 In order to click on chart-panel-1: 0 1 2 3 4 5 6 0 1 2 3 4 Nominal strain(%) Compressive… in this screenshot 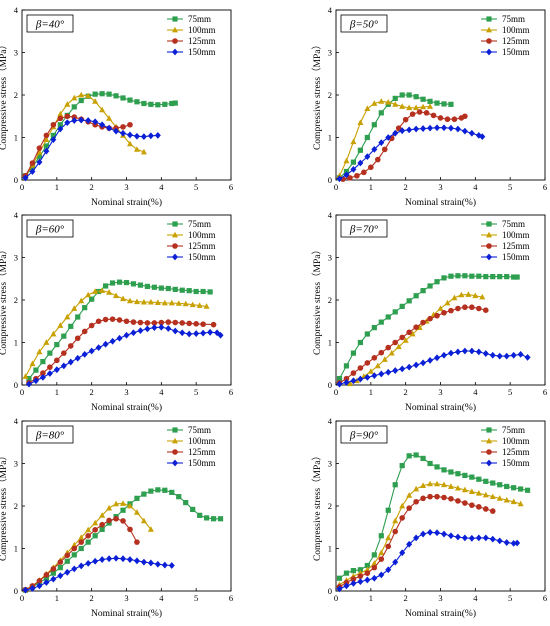, I will do `click(116, 106)`.